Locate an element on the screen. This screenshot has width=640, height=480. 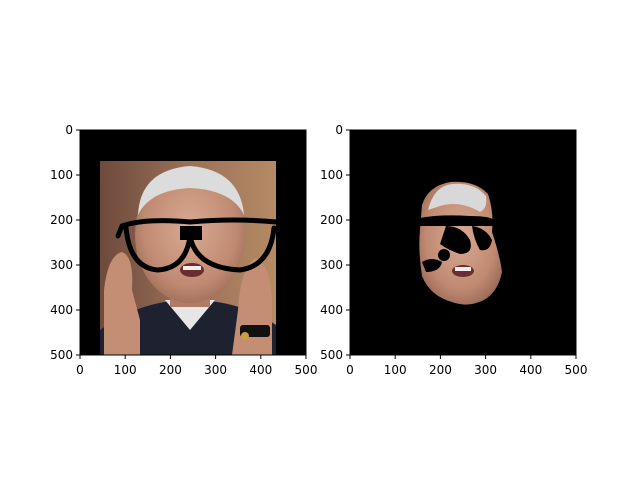
teeth-segment is located at coordinates (463, 269).